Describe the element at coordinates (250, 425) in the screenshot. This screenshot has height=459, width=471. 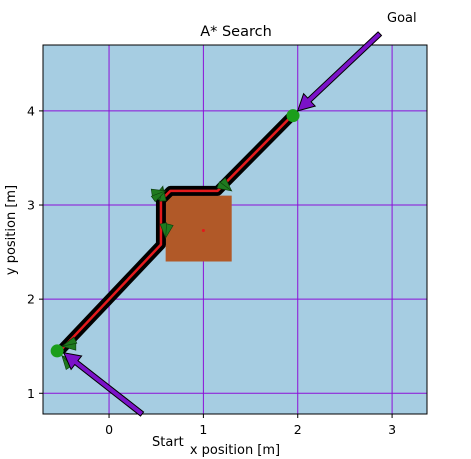
I see `x-axis-ticks: 0 1 2 3` at that location.